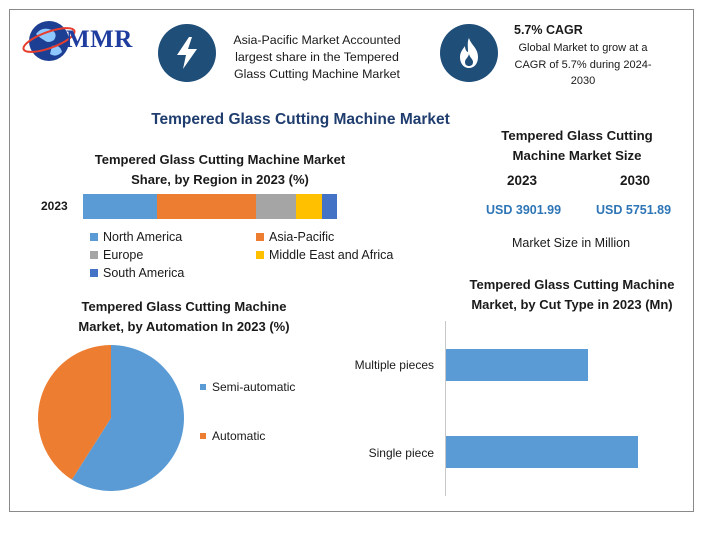 The width and height of the screenshot is (703, 534). Describe the element at coordinates (54, 206) in the screenshot. I see `region-bar-category: 2023` at that location.